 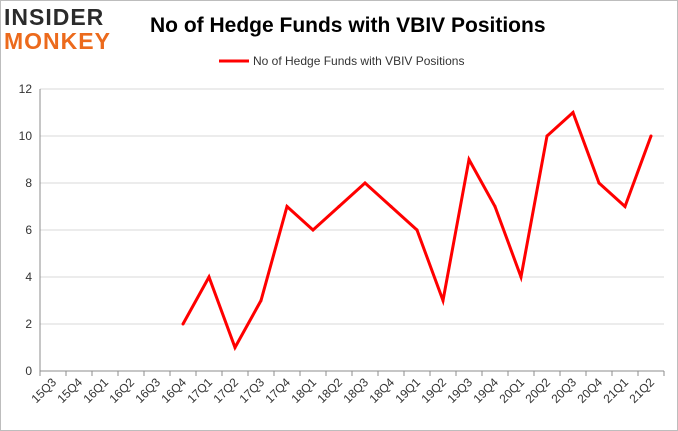 What do you see at coordinates (28, 277) in the screenshot?
I see `y-tick-label: 4` at bounding box center [28, 277].